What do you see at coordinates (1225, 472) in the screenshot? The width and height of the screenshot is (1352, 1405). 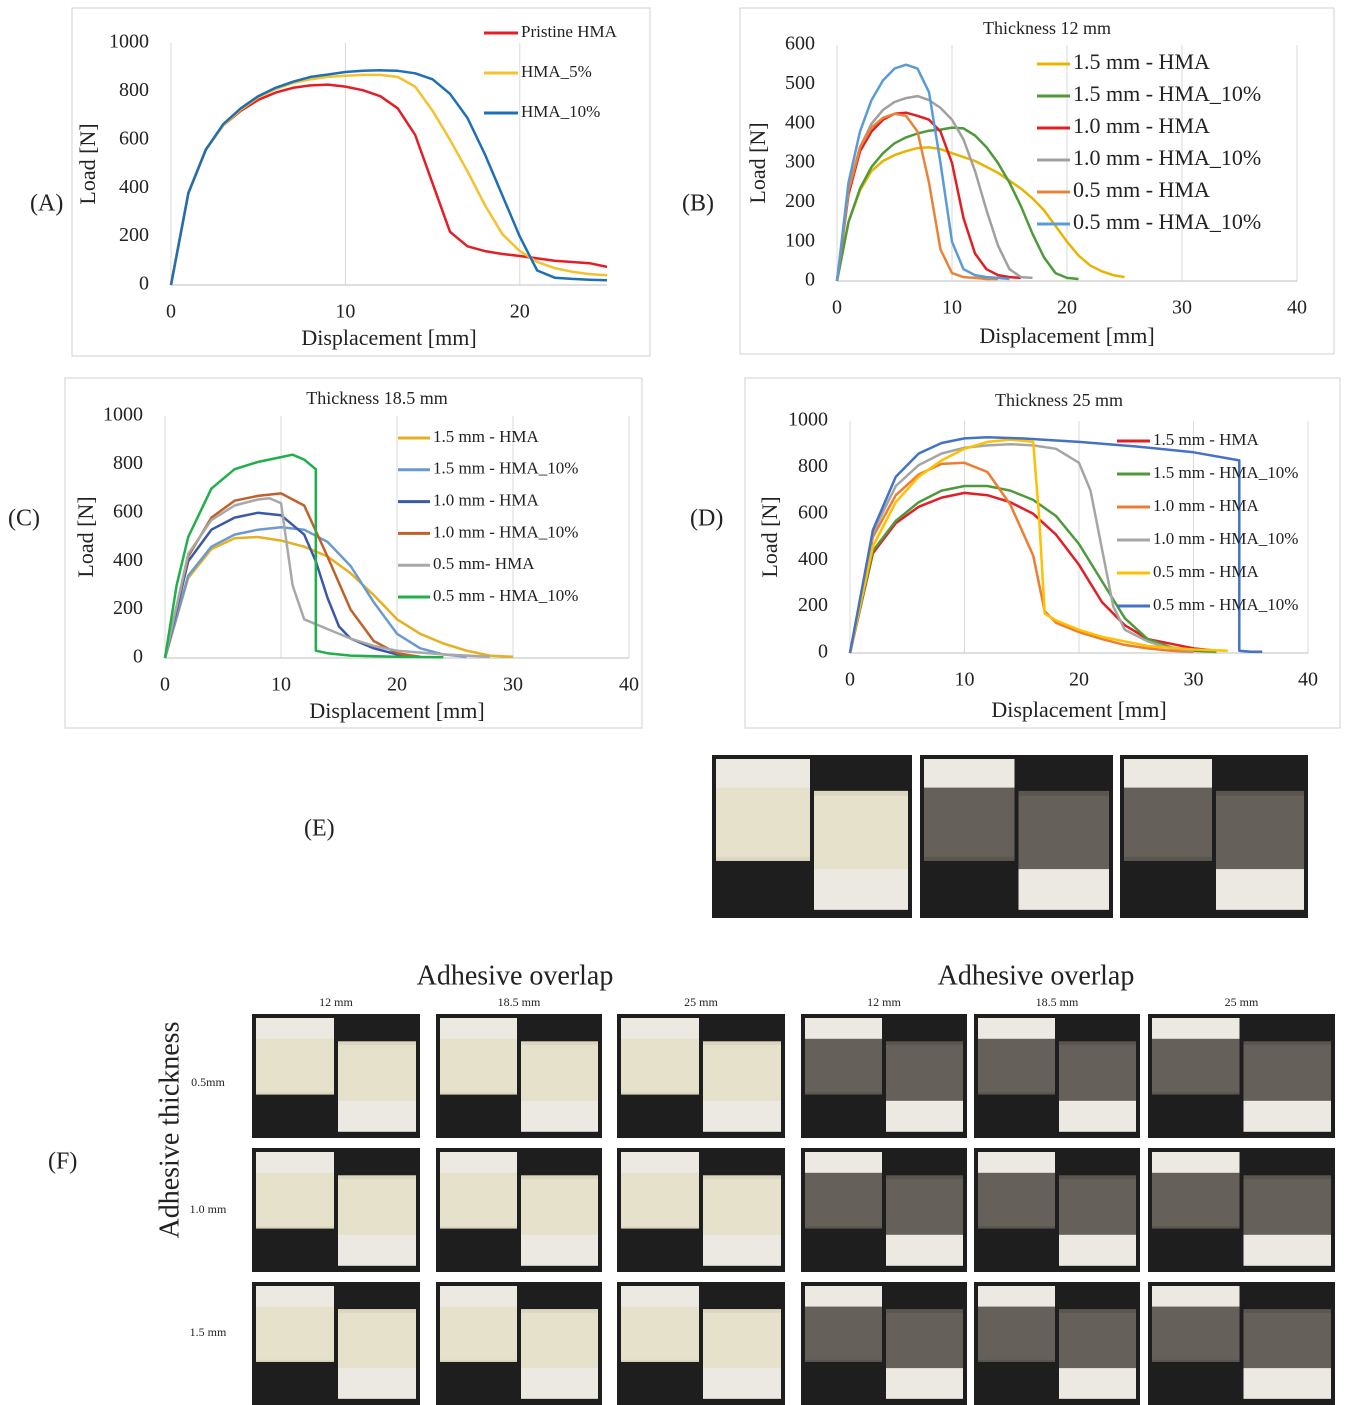 I see `legend-label: 1.5 mm - HMA_10%` at bounding box center [1225, 472].